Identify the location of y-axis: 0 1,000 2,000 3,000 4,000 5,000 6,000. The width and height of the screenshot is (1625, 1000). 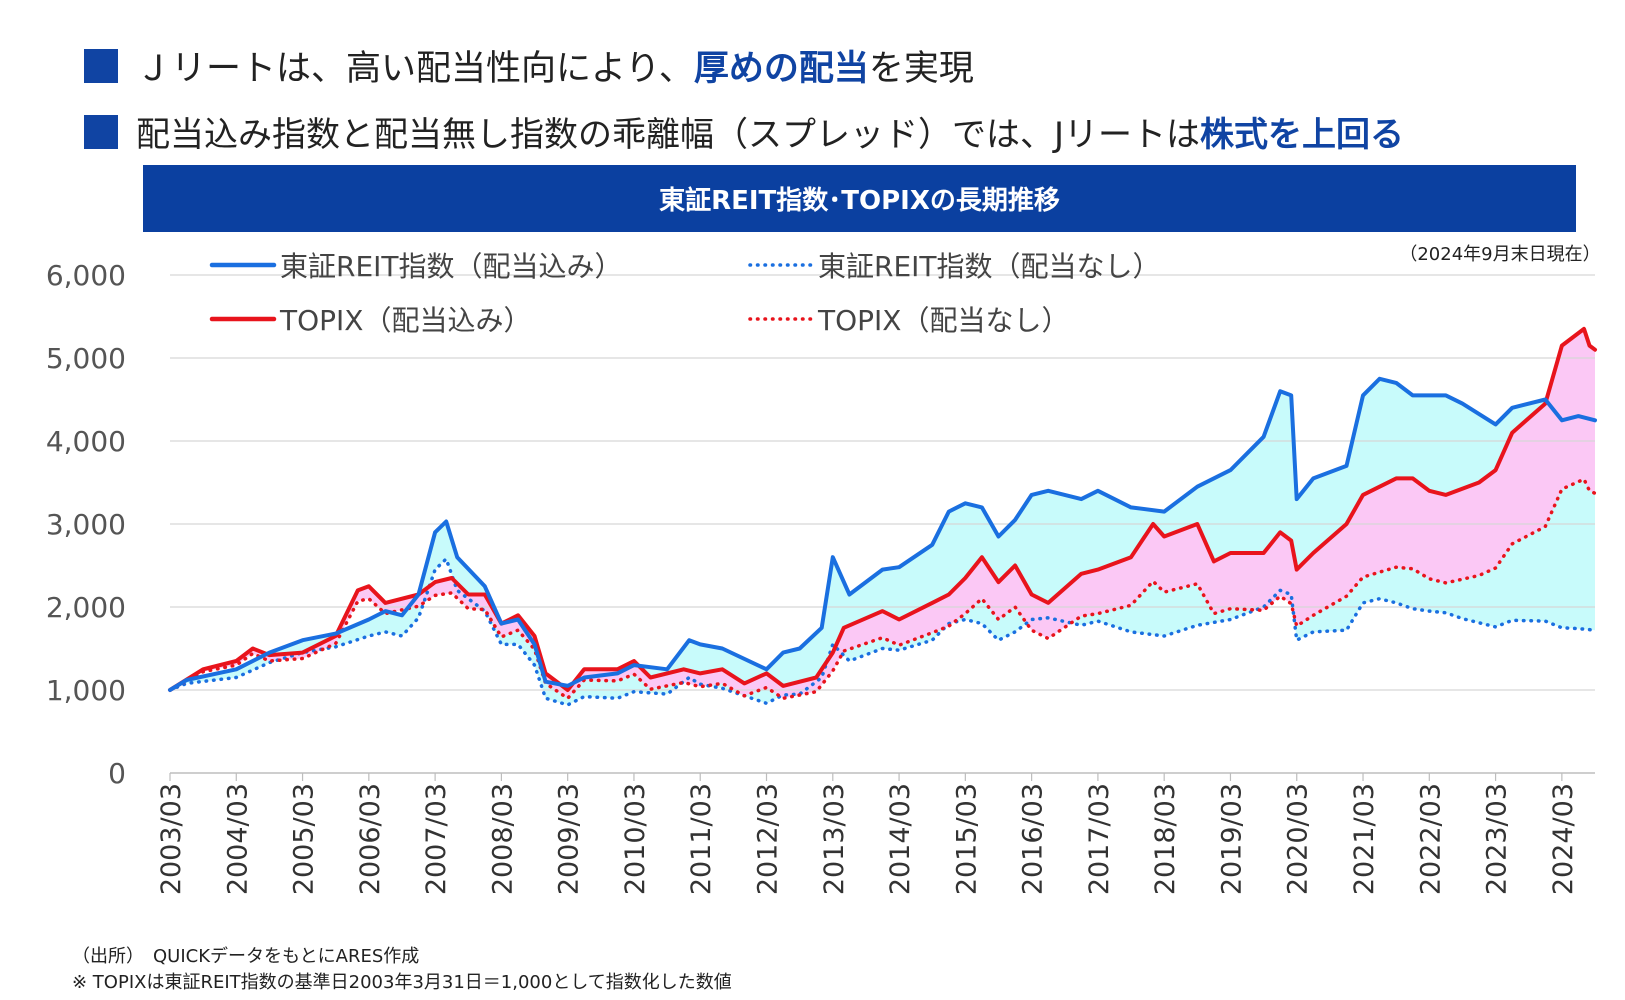
(86, 524).